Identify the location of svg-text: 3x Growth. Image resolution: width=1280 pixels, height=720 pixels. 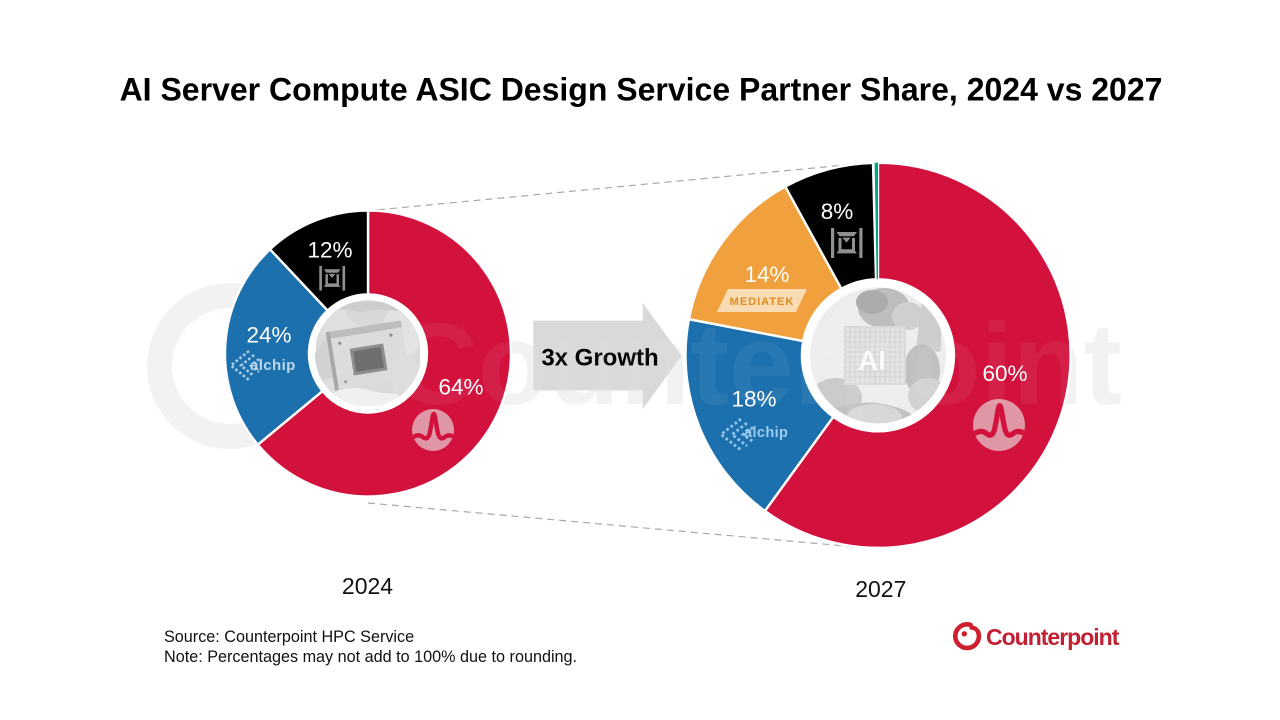
(599, 358).